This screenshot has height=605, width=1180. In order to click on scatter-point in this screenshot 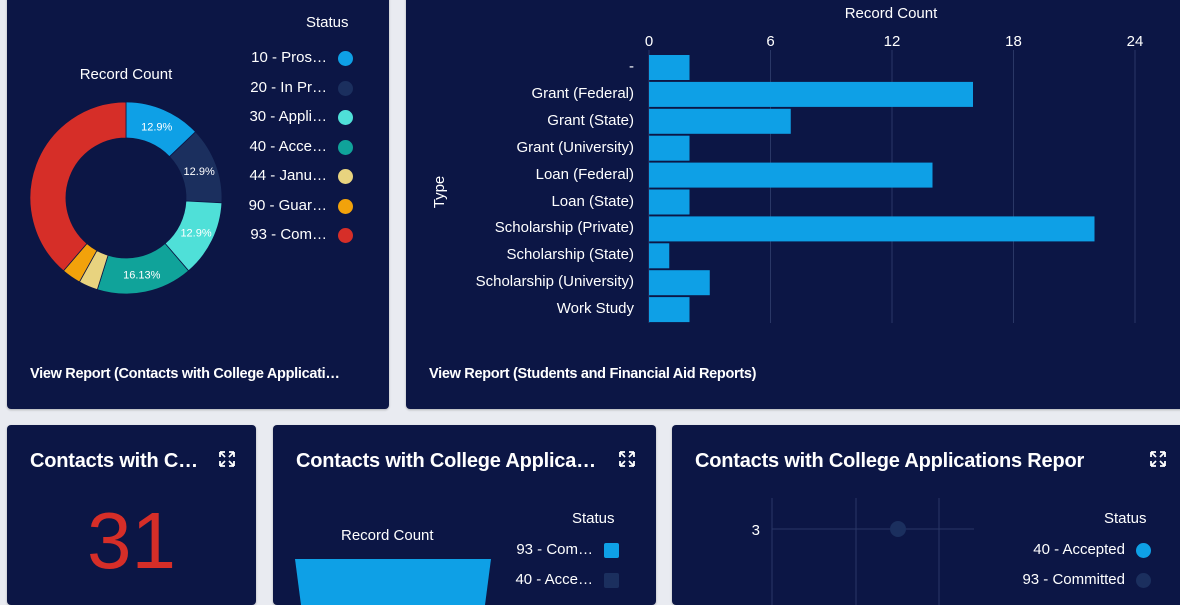, I will do `click(898, 529)`.